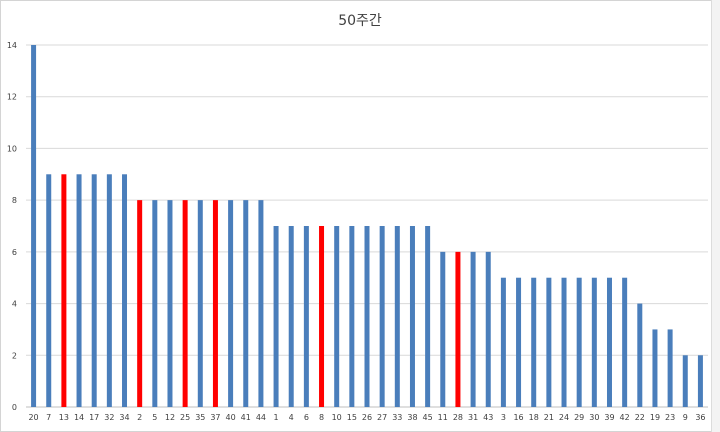 The height and width of the screenshot is (432, 720). What do you see at coordinates (640, 417) in the screenshot?
I see `x-tick-label: 22` at bounding box center [640, 417].